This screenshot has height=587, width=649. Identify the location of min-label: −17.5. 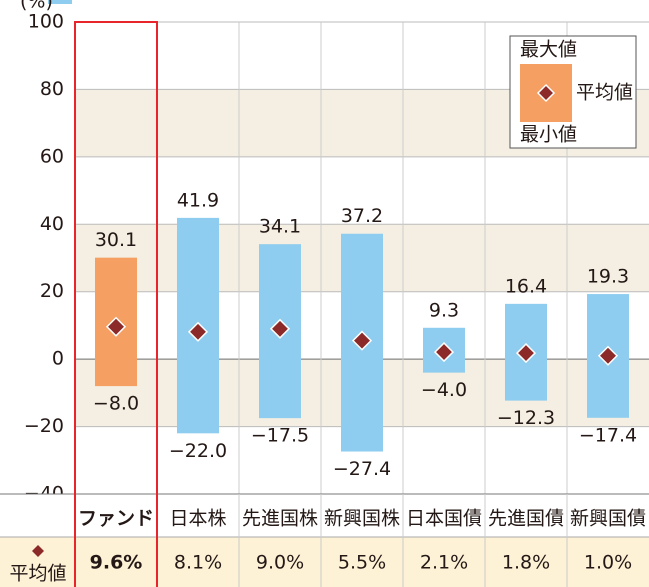
(280, 436).